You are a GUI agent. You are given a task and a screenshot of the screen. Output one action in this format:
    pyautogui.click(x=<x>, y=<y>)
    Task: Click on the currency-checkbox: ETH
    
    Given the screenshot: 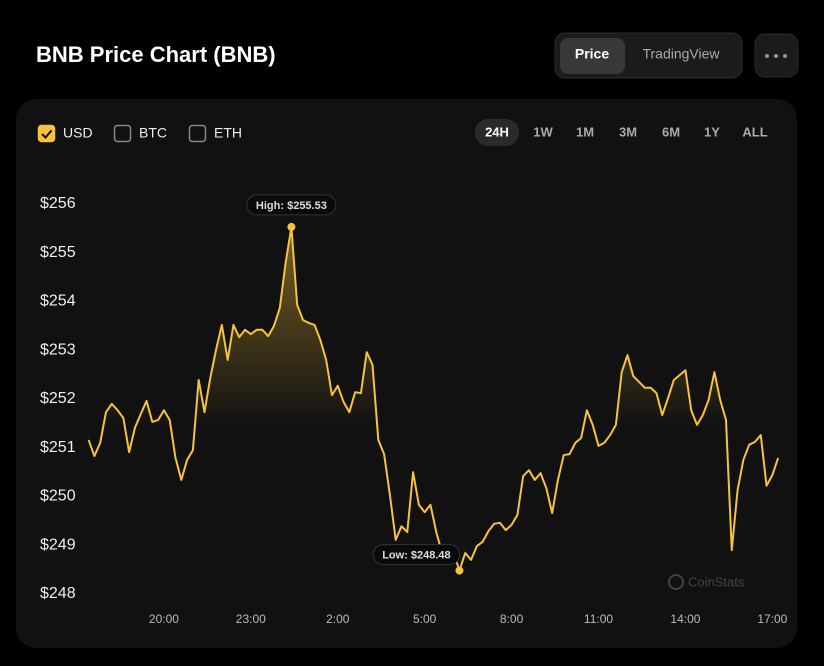 What is the action you would take?
    pyautogui.click(x=215, y=133)
    